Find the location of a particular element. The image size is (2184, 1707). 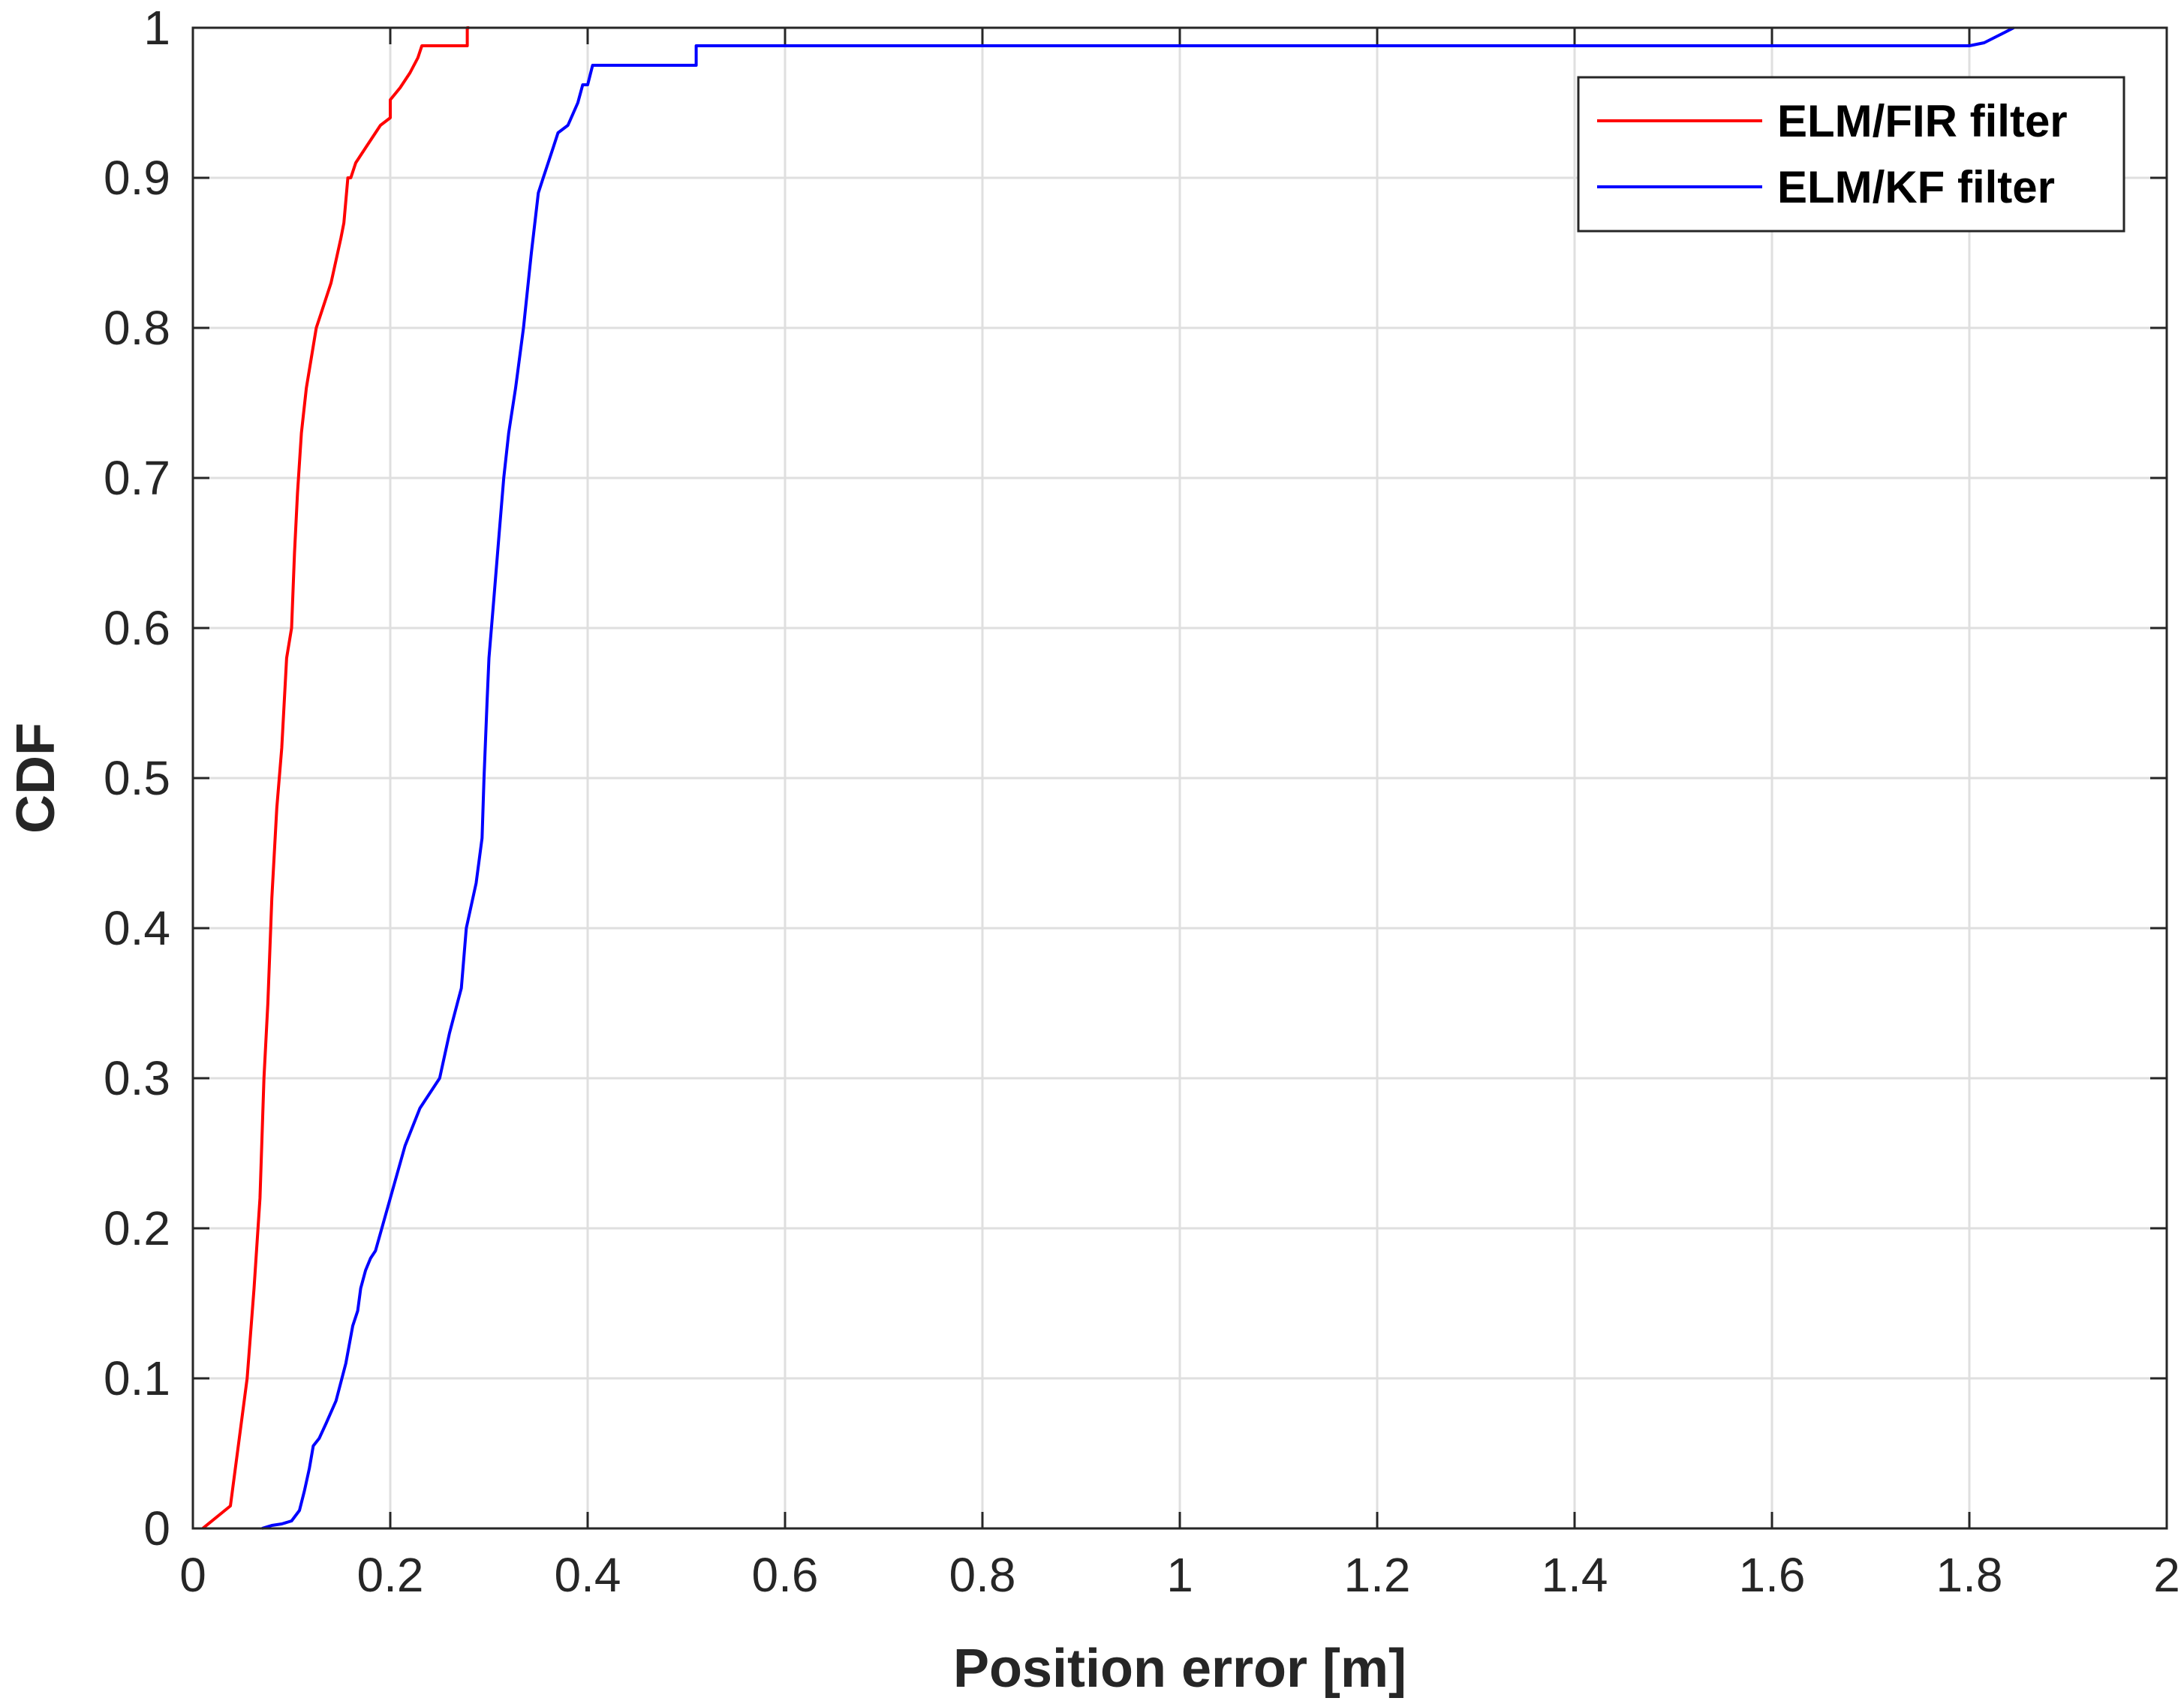

x-tick-label: 1.6 is located at coordinates (1772, 1575).